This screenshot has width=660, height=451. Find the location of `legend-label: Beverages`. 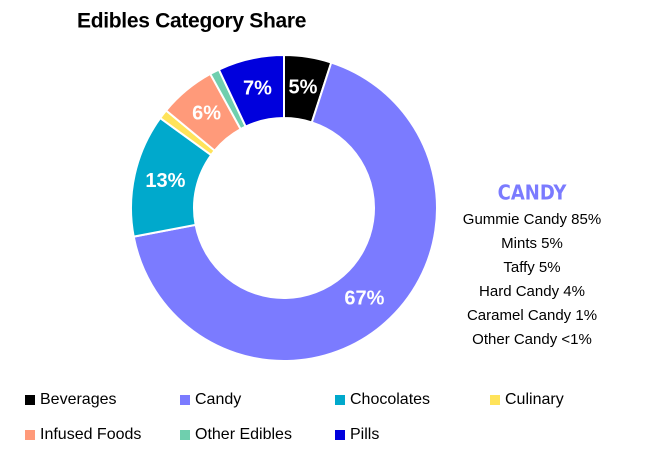

legend-label: Beverages is located at coordinates (78, 399).